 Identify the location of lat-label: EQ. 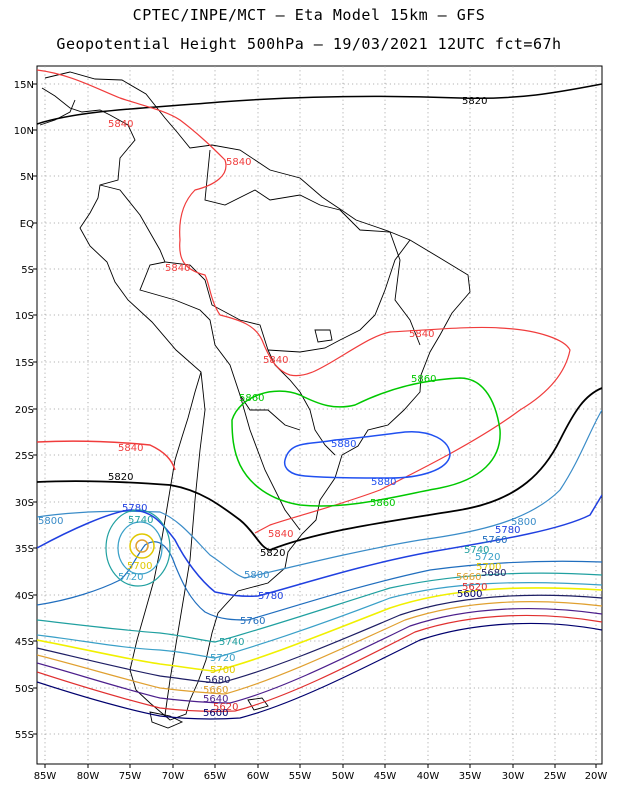
(27, 224).